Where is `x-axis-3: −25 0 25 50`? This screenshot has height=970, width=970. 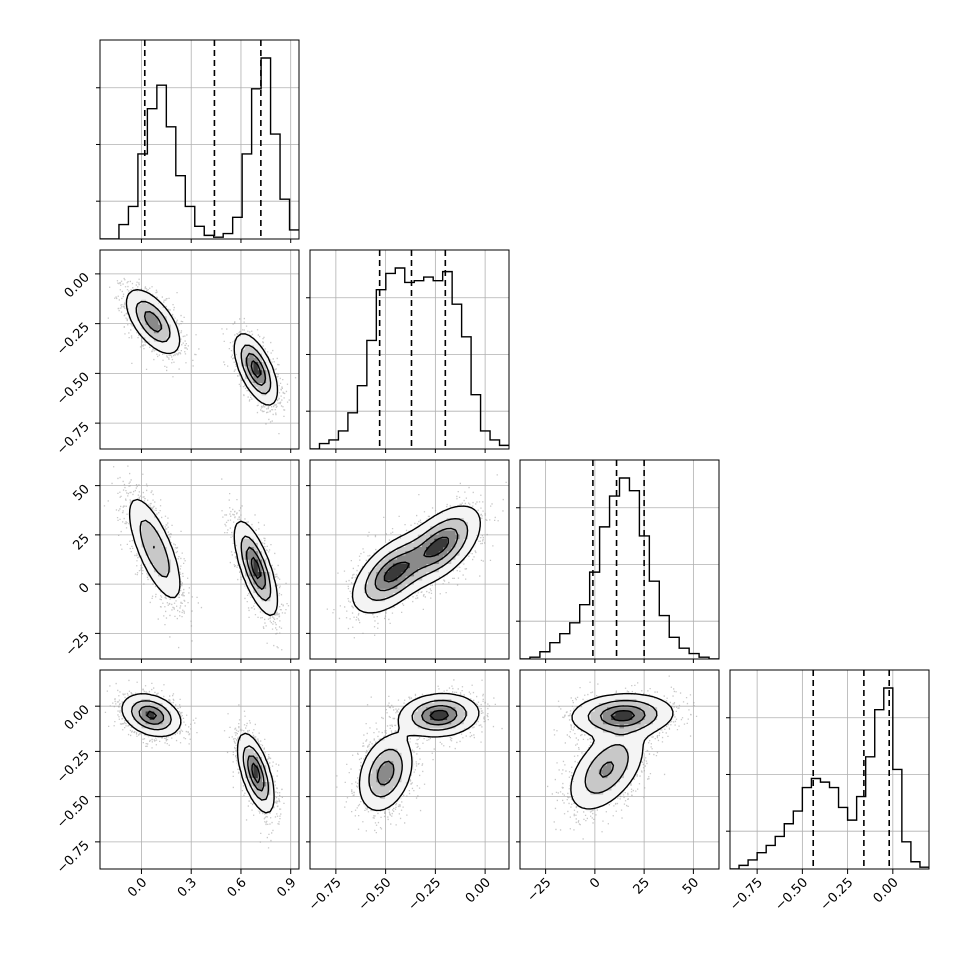 x-axis-3: −25 0 25 50 is located at coordinates (613, 887).